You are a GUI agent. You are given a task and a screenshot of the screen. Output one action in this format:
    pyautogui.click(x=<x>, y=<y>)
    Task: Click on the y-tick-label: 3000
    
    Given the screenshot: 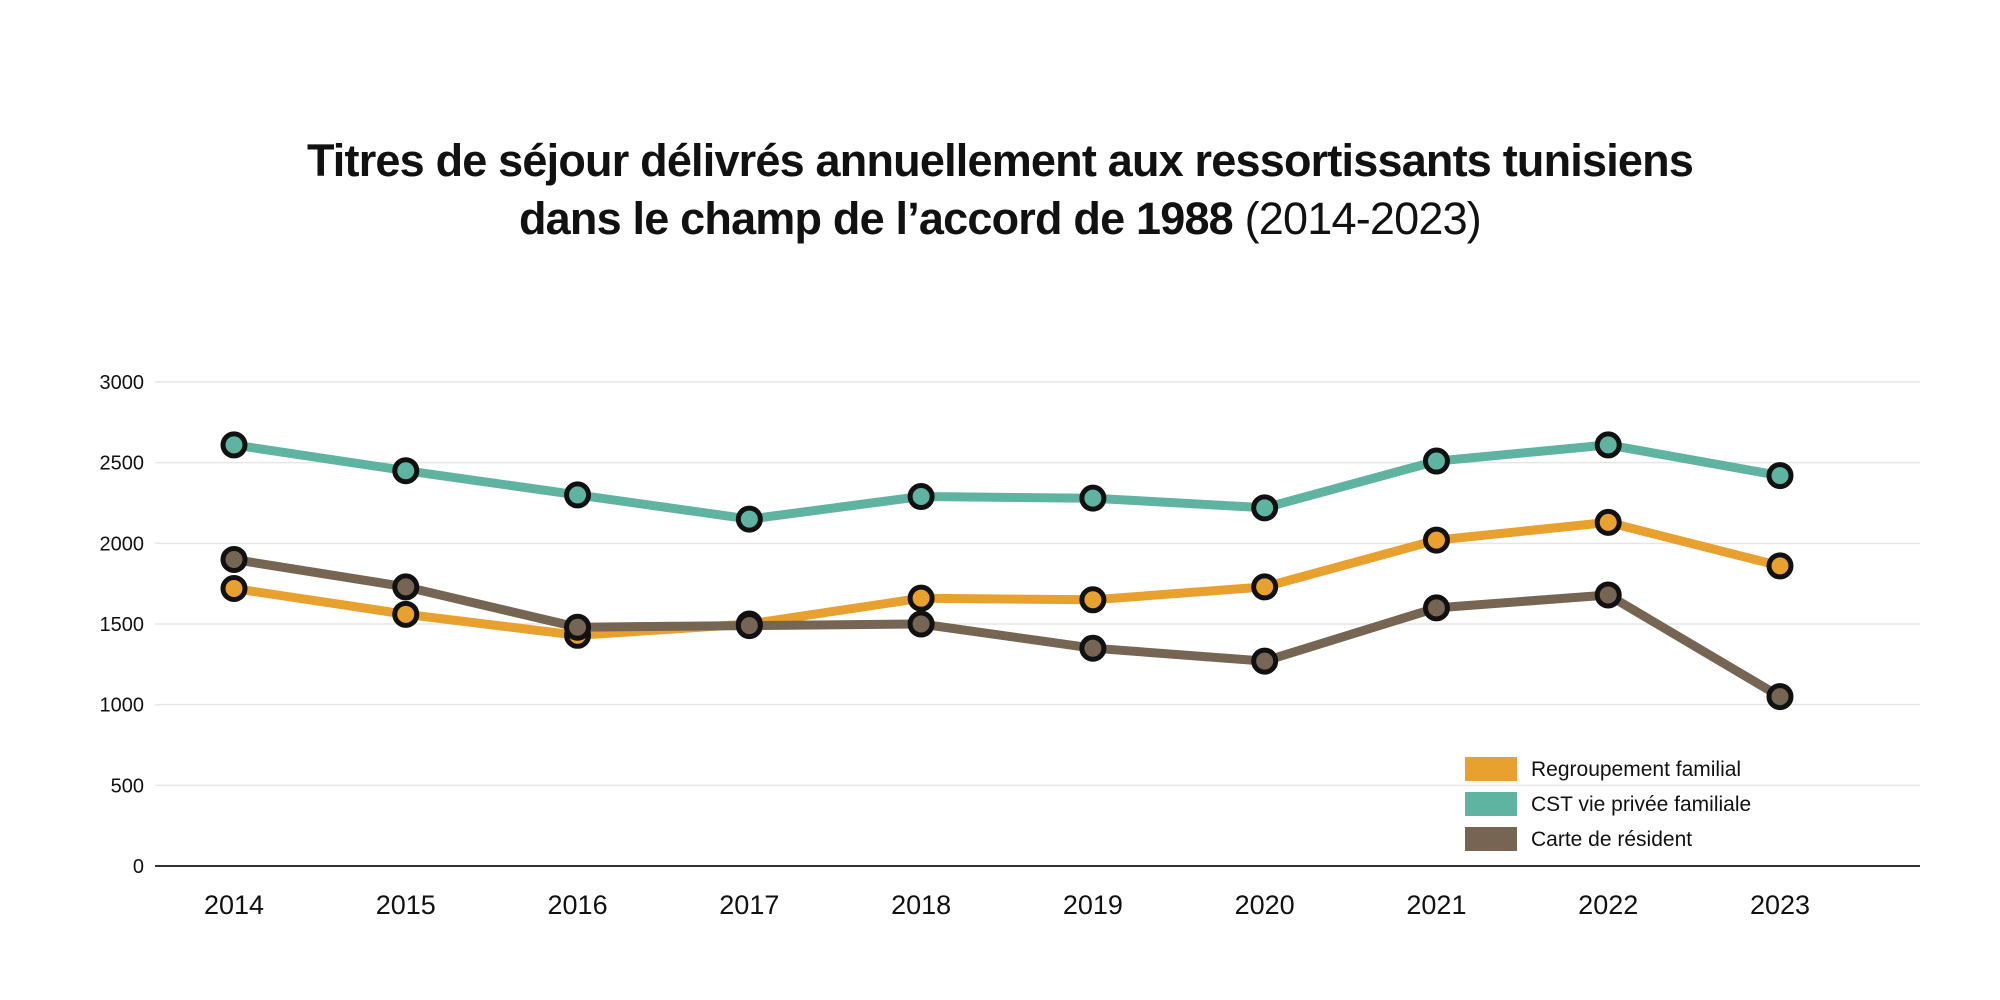 What is the action you would take?
    pyautogui.click(x=122, y=383)
    